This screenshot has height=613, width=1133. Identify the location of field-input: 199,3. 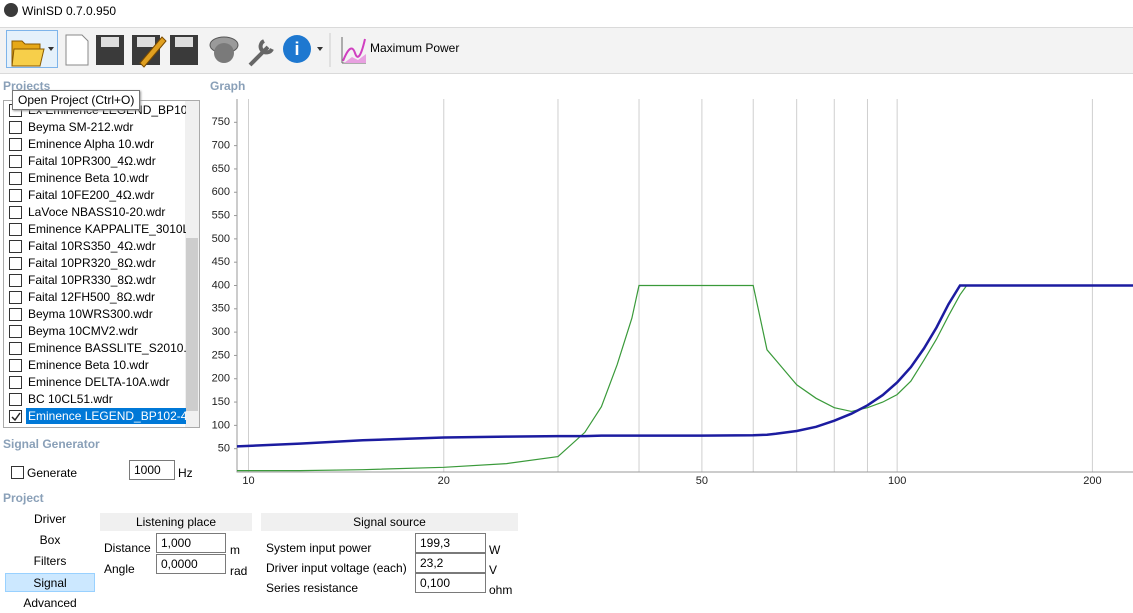
(450, 543).